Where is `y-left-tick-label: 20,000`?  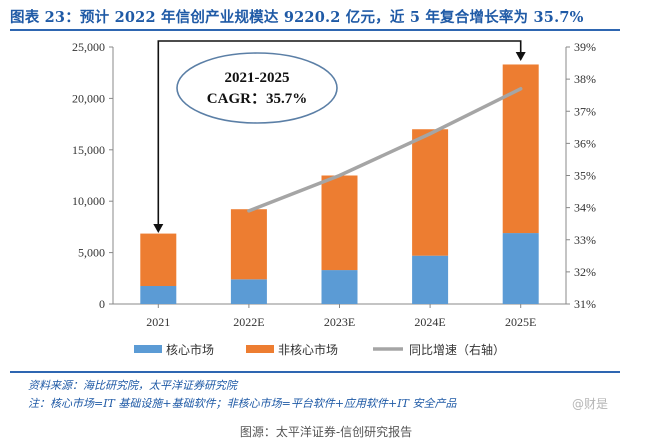 y-left-tick-label: 20,000 is located at coordinates (88, 98).